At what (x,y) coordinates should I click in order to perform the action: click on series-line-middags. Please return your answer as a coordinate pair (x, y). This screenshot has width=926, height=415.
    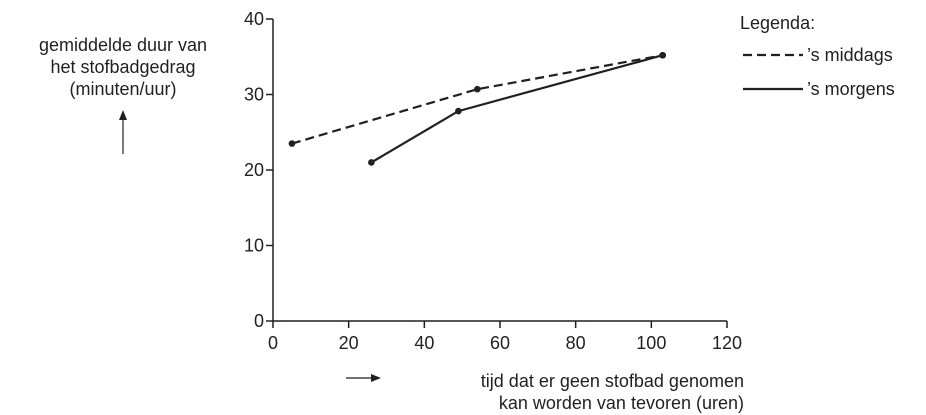
    Looking at the image, I should click on (477, 99).